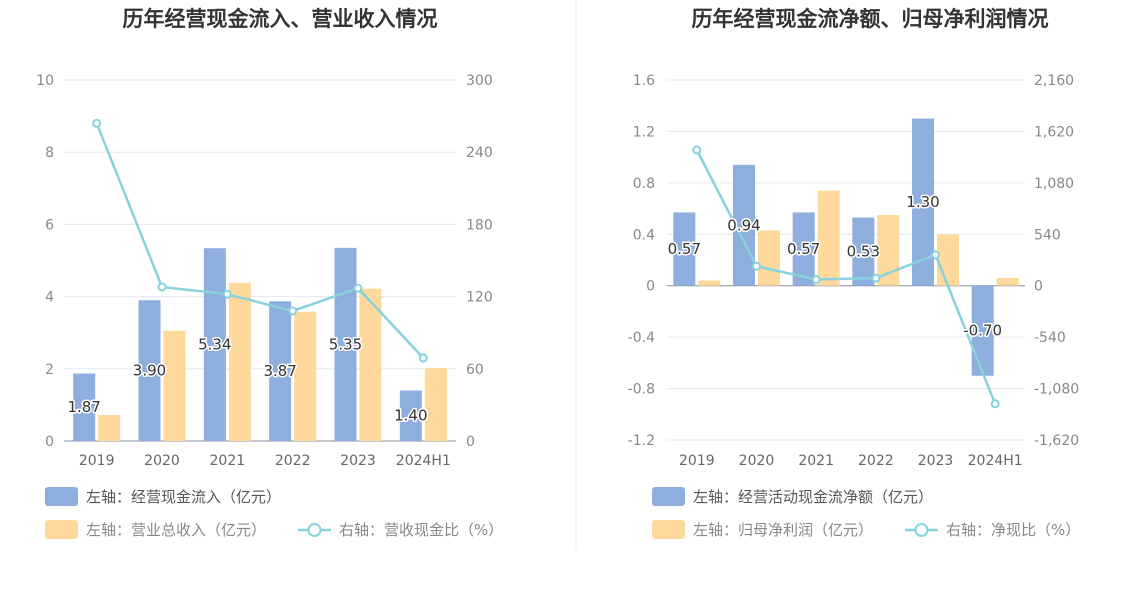 Image resolution: width=1147 pixels, height=593 pixels. What do you see at coordinates (644, 132) in the screenshot?
I see `chart2-left-tick: 1.2` at bounding box center [644, 132].